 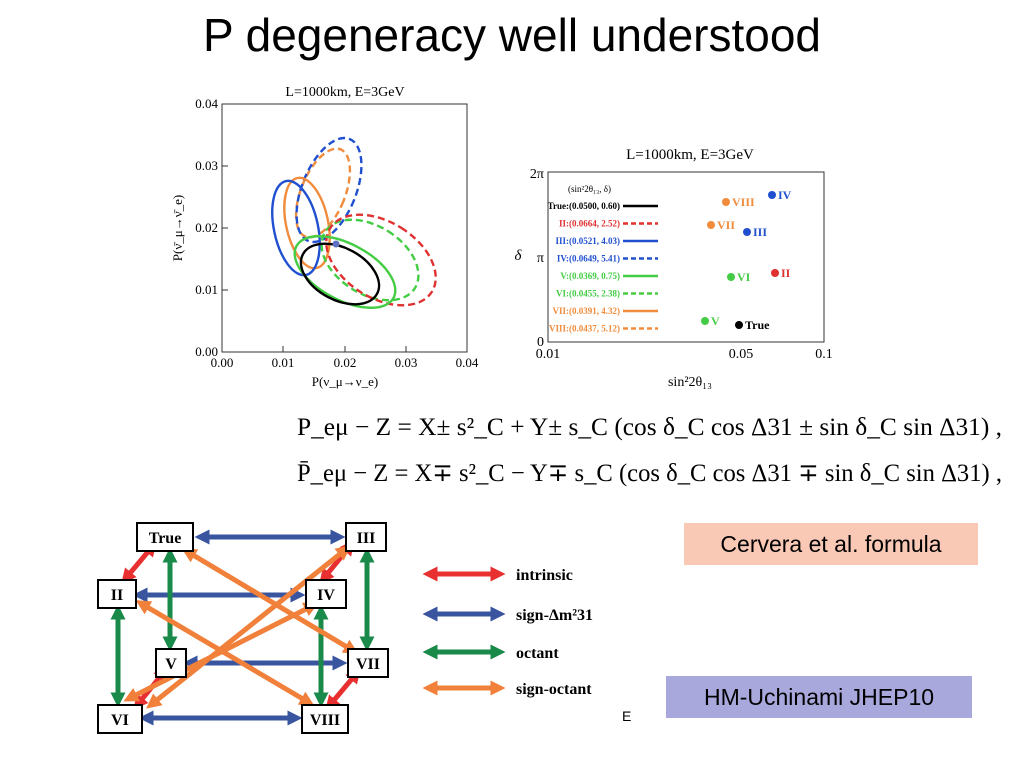 I want to click on ellipse-ii, so click(x=381, y=260).